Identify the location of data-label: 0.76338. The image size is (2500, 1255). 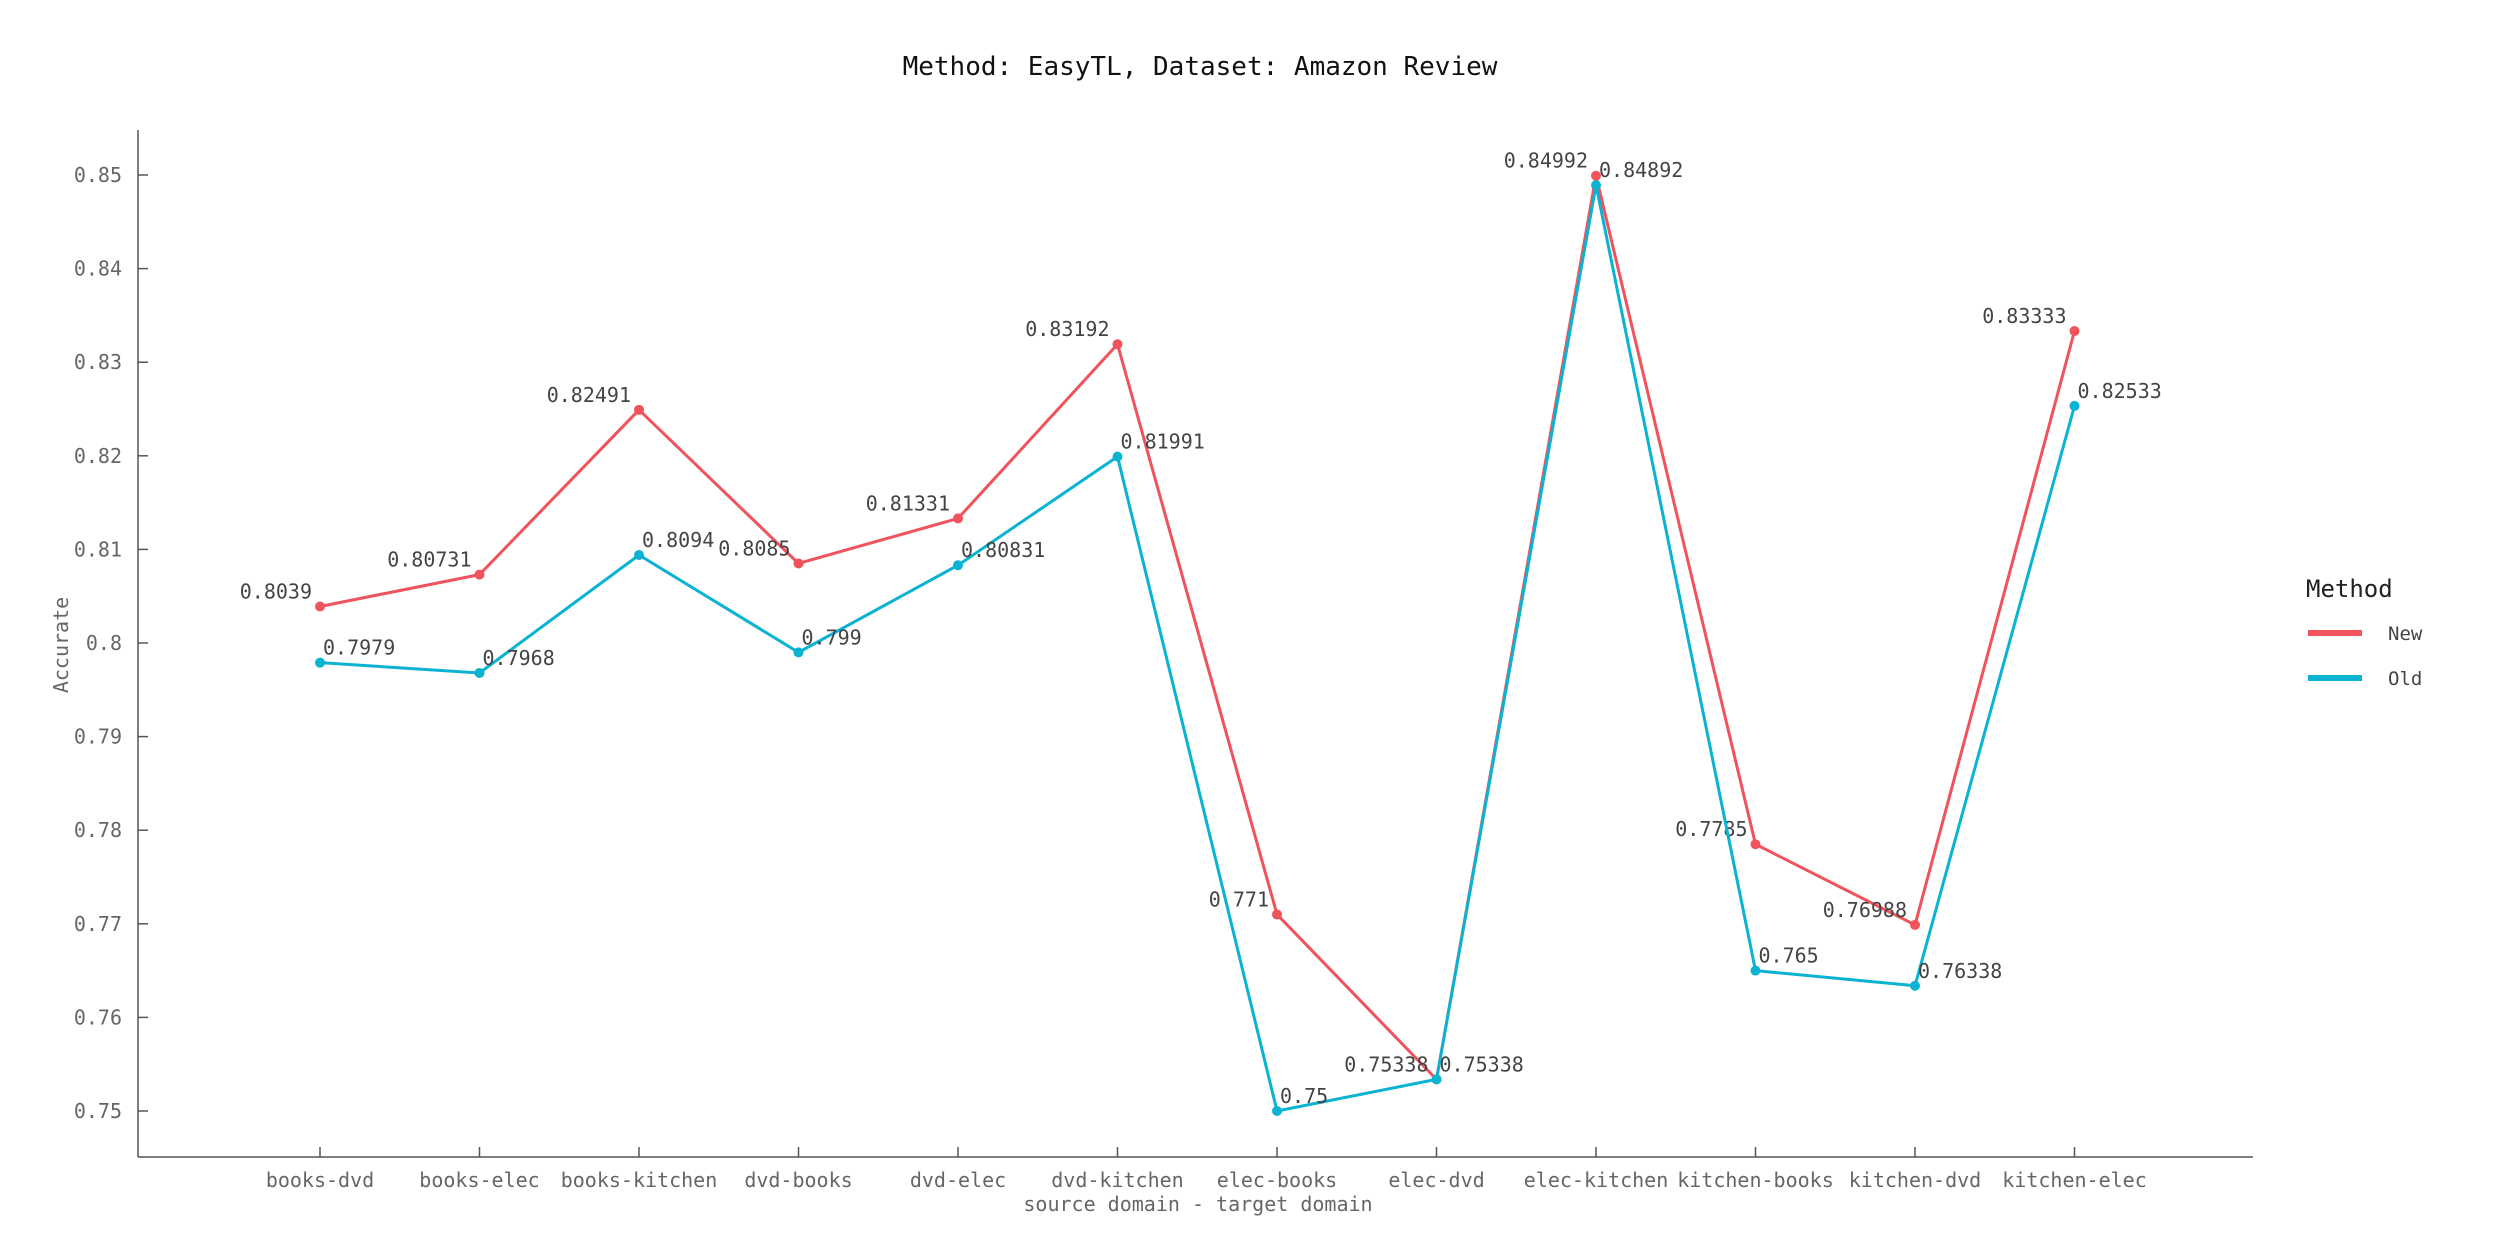
(1960, 971).